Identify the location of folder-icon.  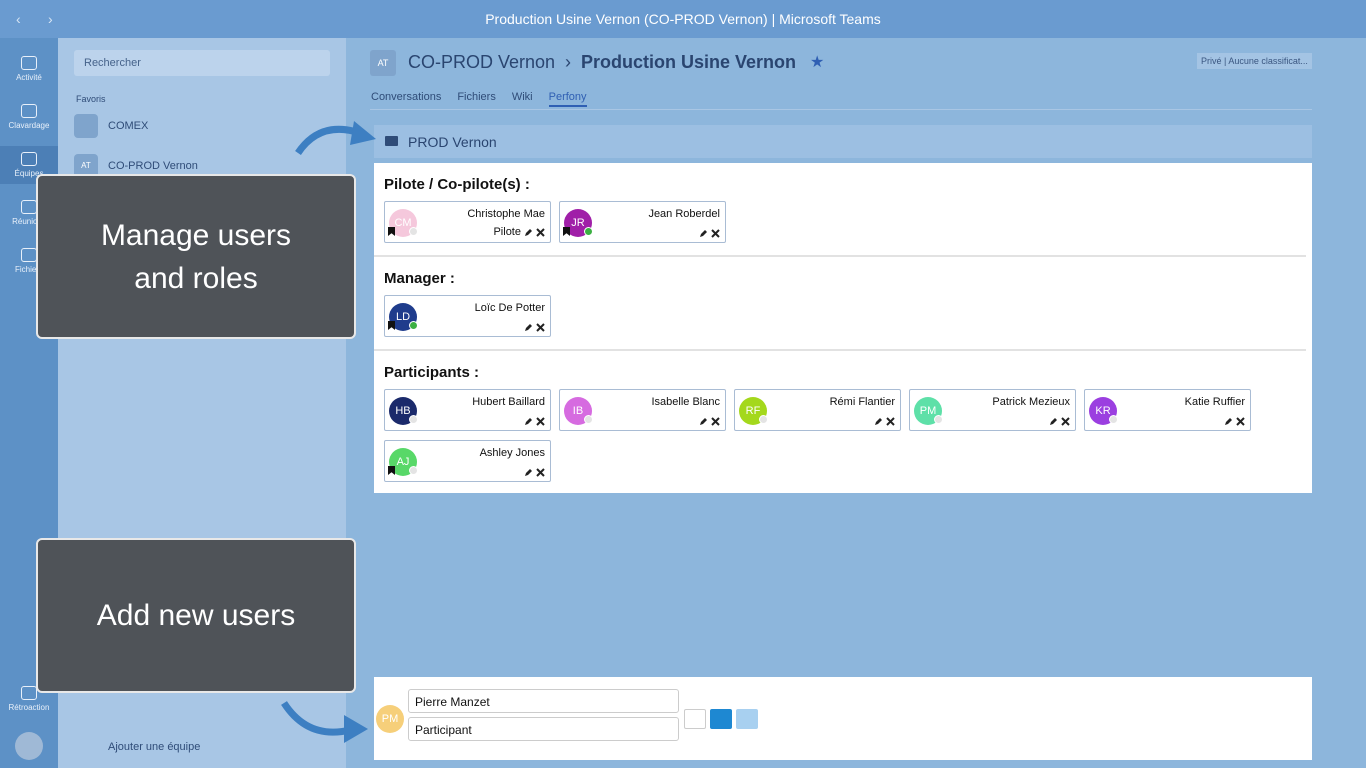
(391, 141).